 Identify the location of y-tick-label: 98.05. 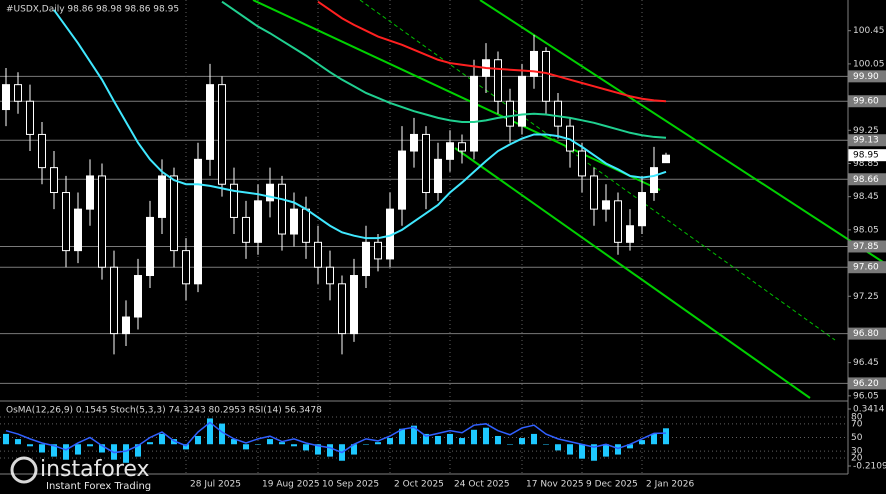
(866, 230).